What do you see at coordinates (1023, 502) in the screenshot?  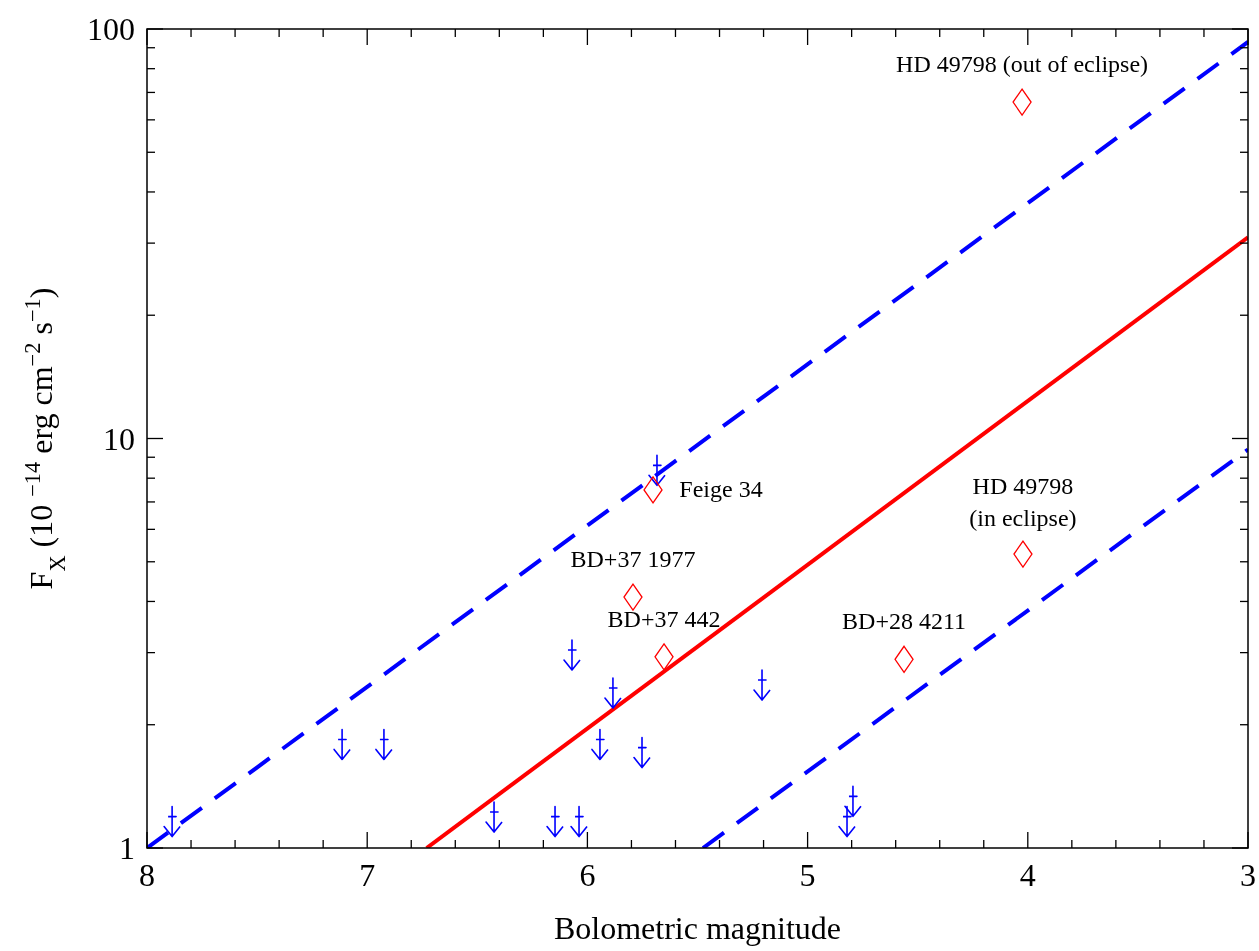 I see `annotation: HD 49798 (in eclipse)` at bounding box center [1023, 502].